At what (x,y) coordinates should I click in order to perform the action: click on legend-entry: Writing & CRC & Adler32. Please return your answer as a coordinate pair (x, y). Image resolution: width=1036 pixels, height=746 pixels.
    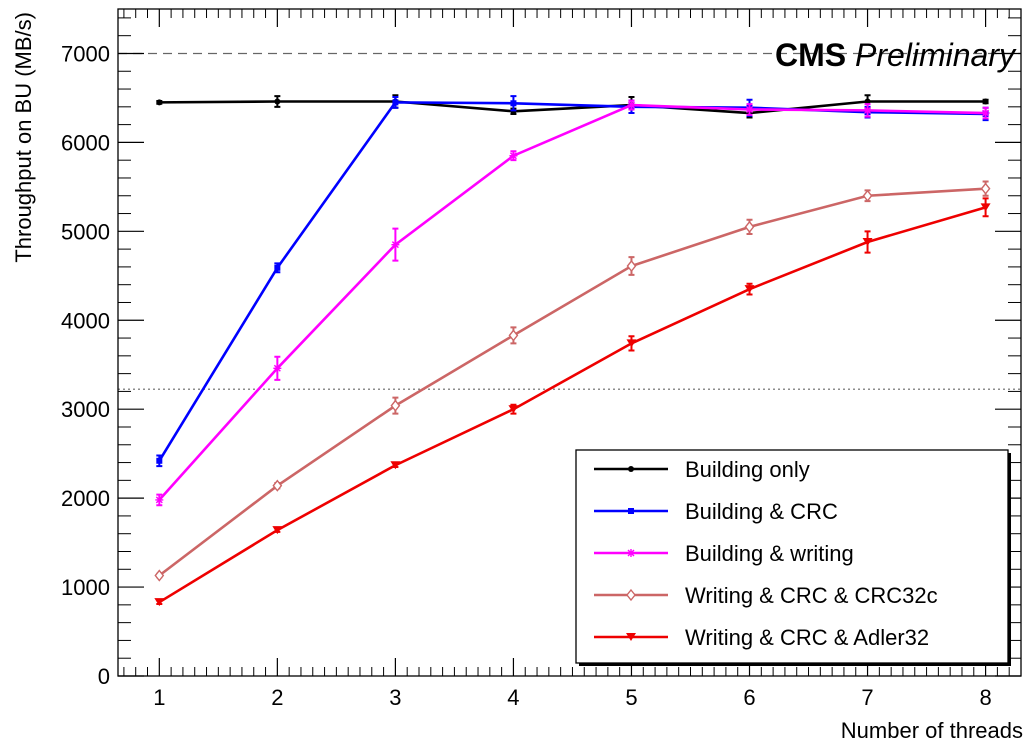
    Looking at the image, I should click on (761, 637).